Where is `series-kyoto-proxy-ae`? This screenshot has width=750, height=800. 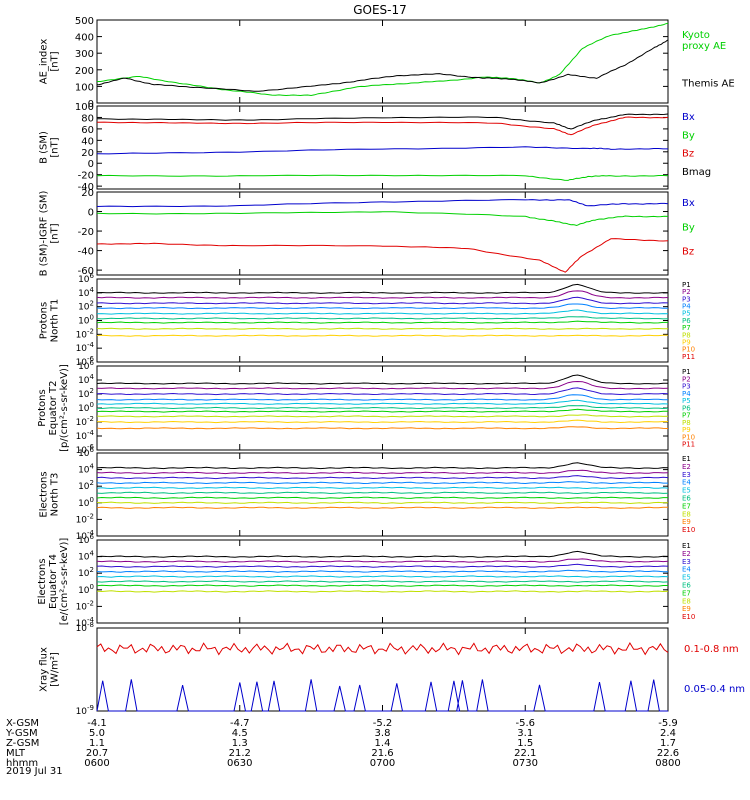 series-kyoto-proxy-ae is located at coordinates (383, 59).